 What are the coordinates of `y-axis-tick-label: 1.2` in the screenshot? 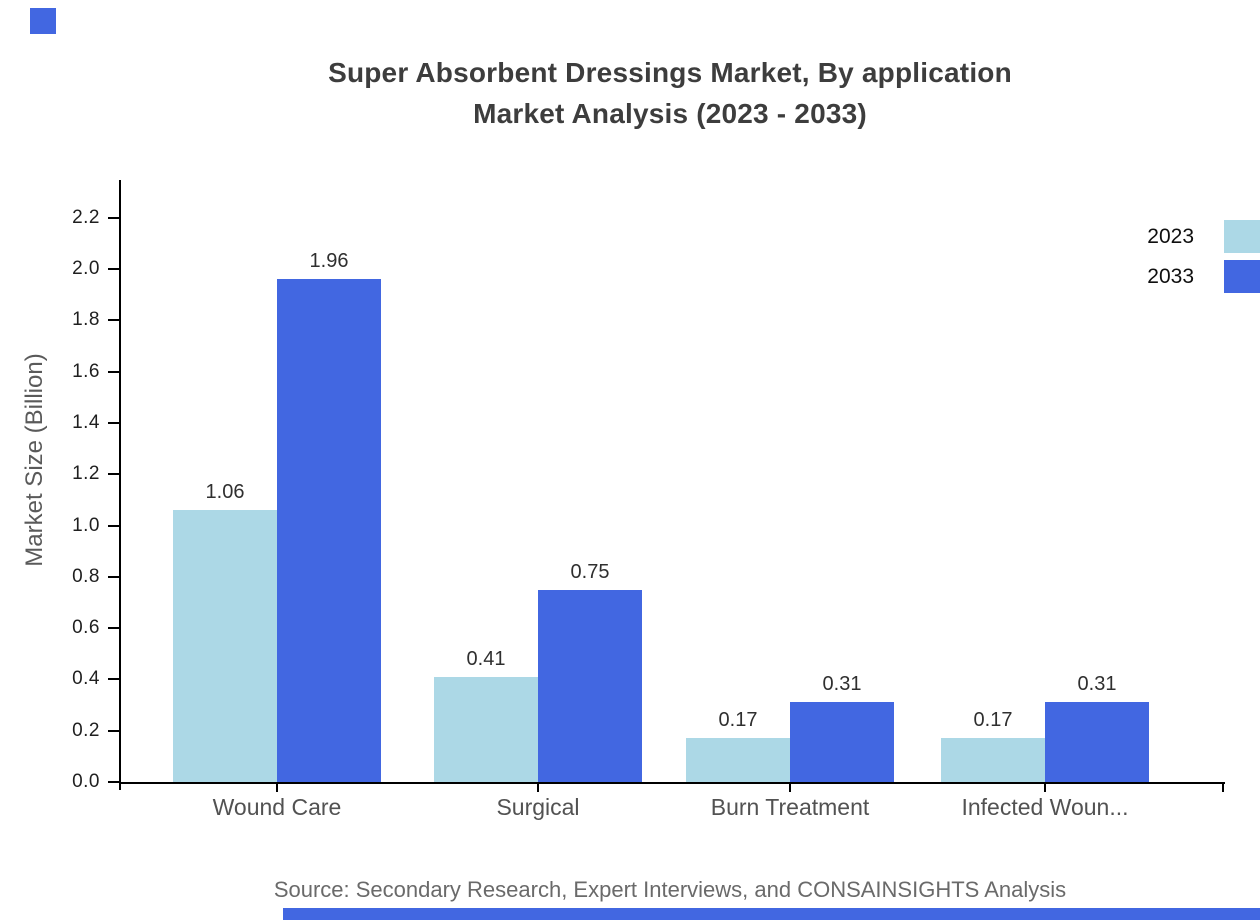 It's located at (86, 474).